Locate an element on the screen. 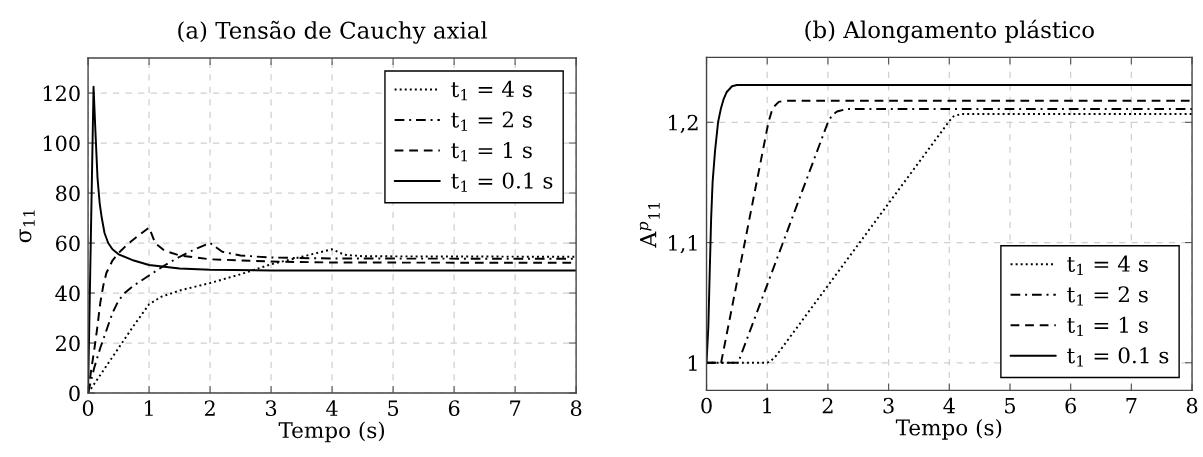 This screenshot has height=457, width=1203. chart-title: (a) Tensão de Cauchy axial is located at coordinates (333, 32).